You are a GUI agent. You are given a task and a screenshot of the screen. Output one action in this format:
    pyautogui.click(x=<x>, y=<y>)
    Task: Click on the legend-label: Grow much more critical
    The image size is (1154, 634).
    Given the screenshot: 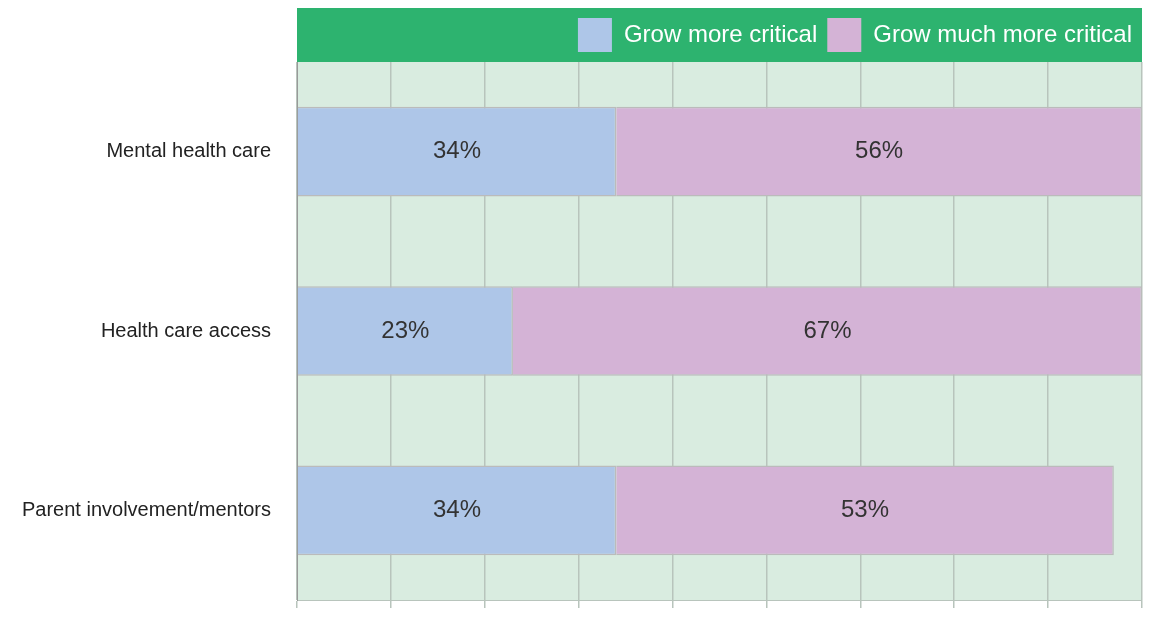 What is the action you would take?
    pyautogui.click(x=1002, y=33)
    